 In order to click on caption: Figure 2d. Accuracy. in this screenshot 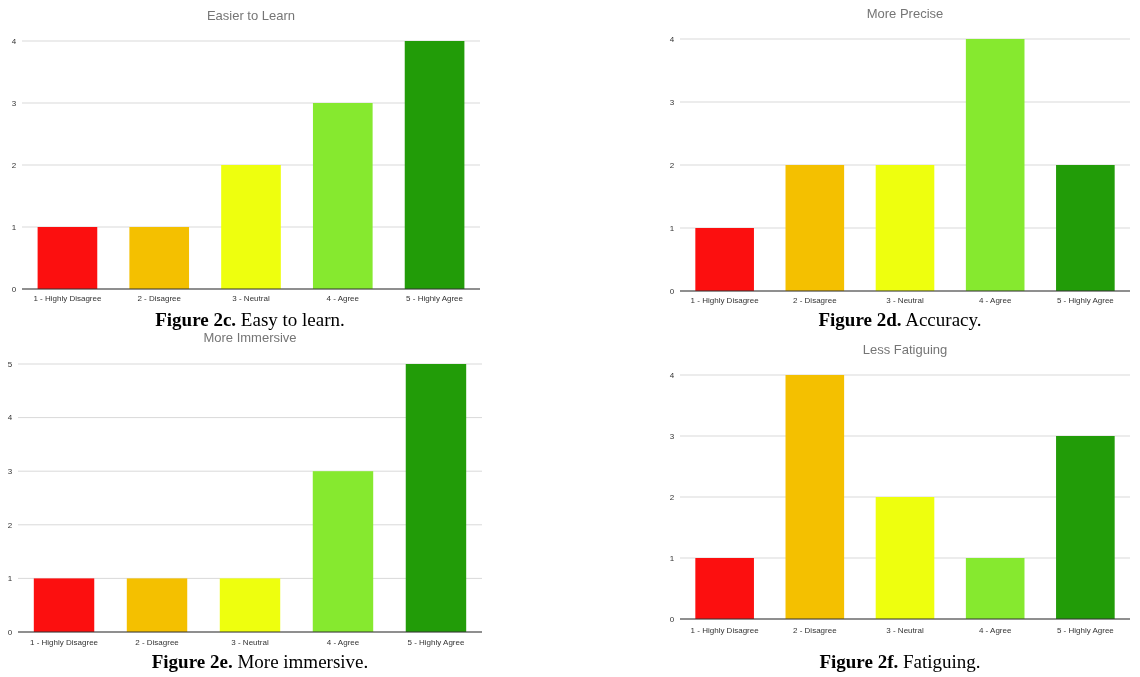, I will do `click(900, 319)`.